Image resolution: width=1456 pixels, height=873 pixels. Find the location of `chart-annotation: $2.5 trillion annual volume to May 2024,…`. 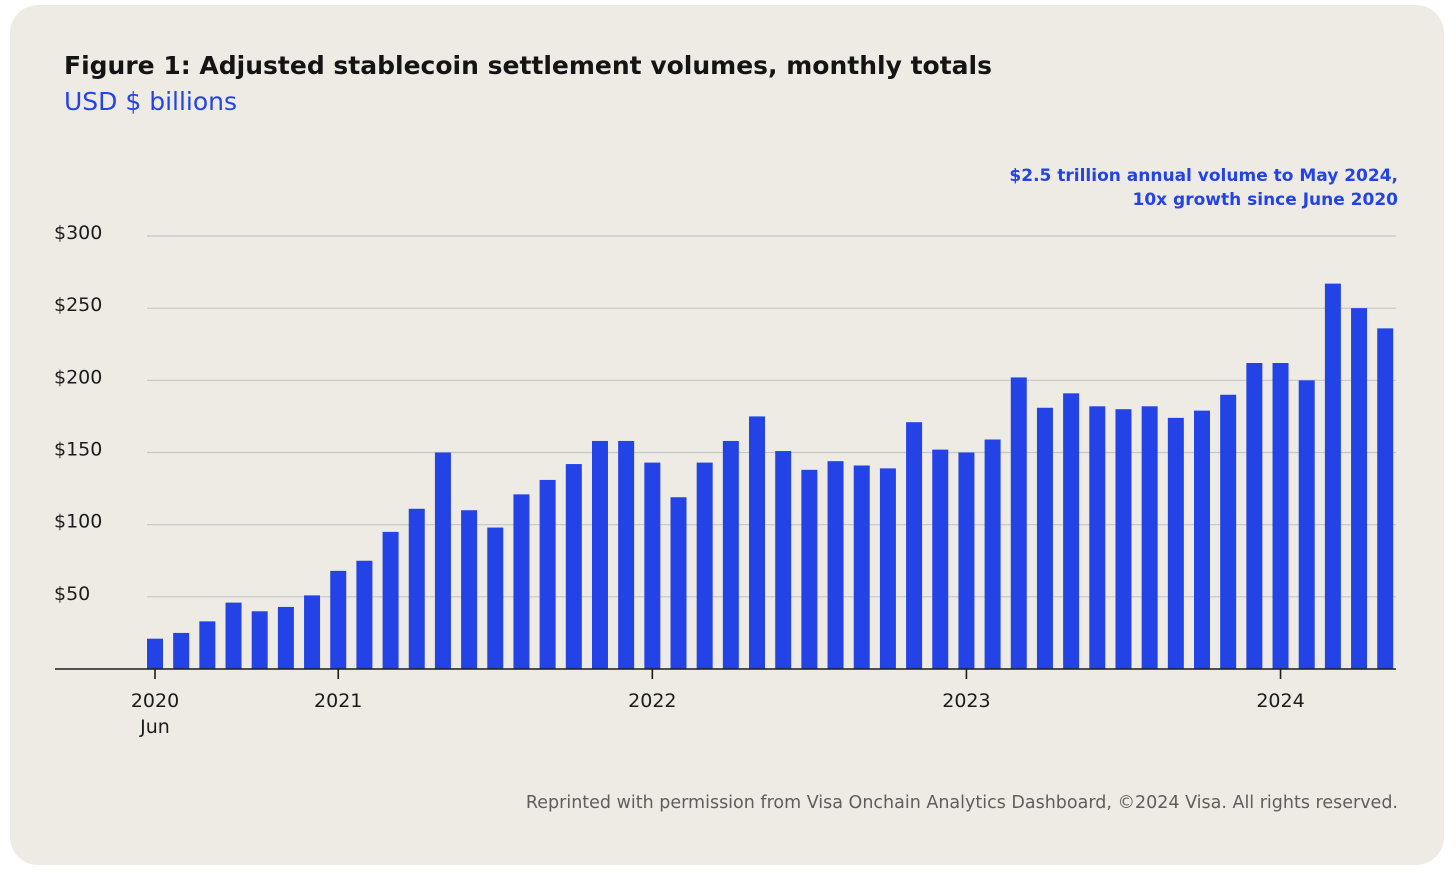

chart-annotation: $2.5 trillion annual volume to May 2024,… is located at coordinates (1203, 188).